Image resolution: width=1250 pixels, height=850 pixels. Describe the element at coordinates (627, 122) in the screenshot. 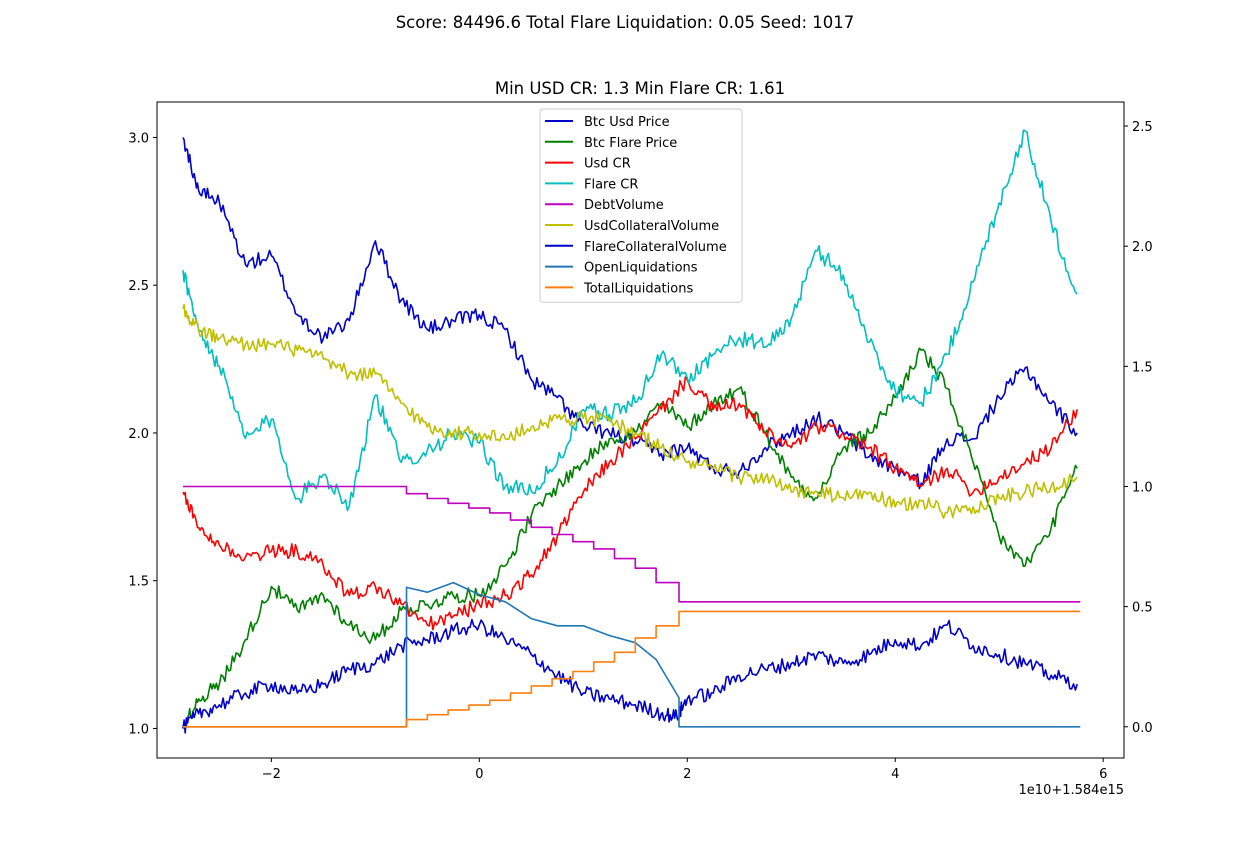

I see `legend-label: Btc Usd Price` at that location.